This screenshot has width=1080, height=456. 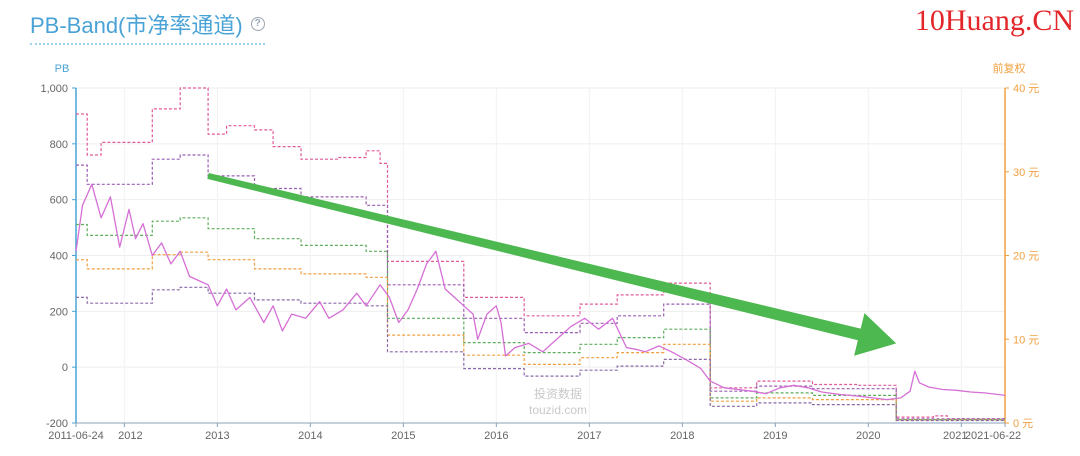 I want to click on left-axis-label: PB, so click(x=62, y=69).